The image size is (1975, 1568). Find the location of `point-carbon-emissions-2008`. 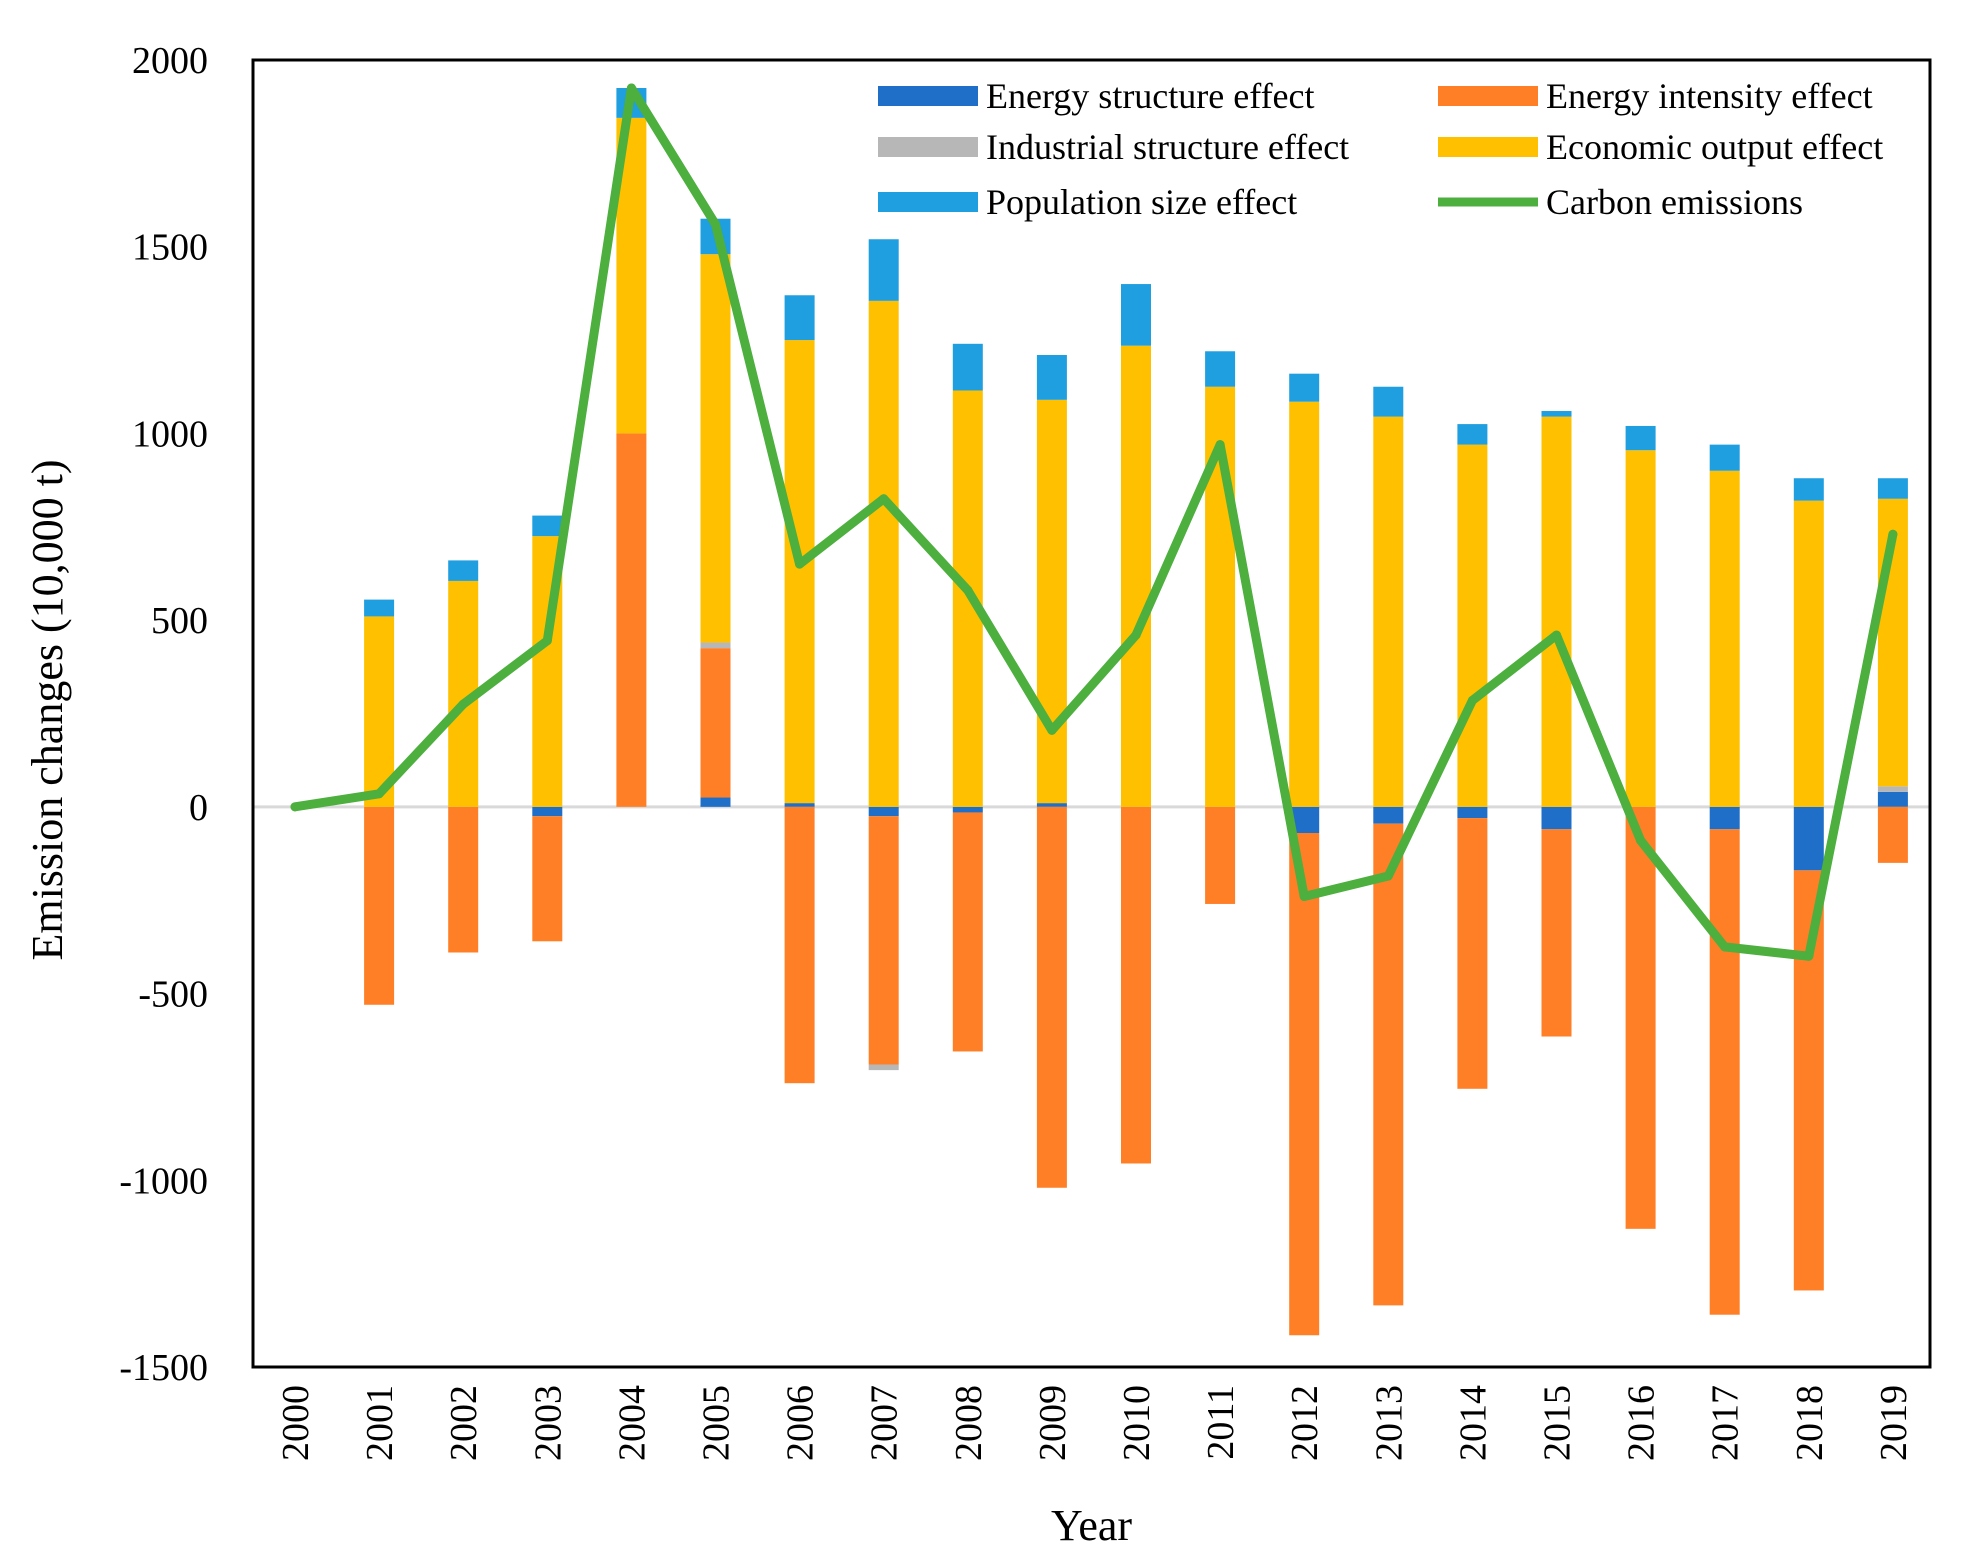

point-carbon-emissions-2008 is located at coordinates (968, 590).